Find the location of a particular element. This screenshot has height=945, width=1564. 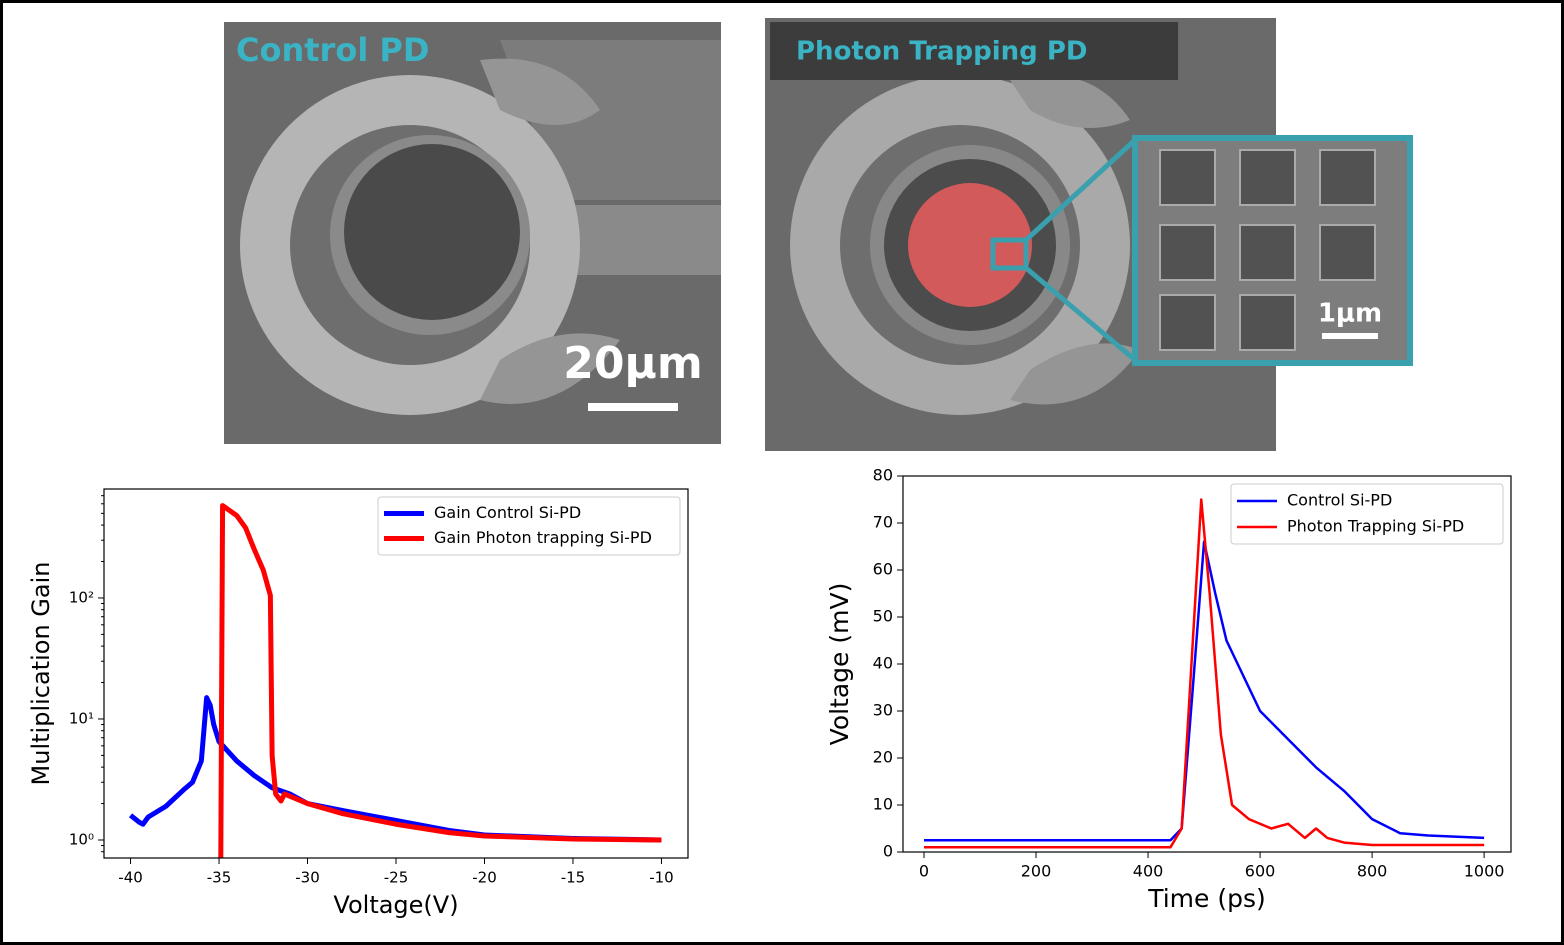

y-tick-label: 70 is located at coordinates (883, 522).